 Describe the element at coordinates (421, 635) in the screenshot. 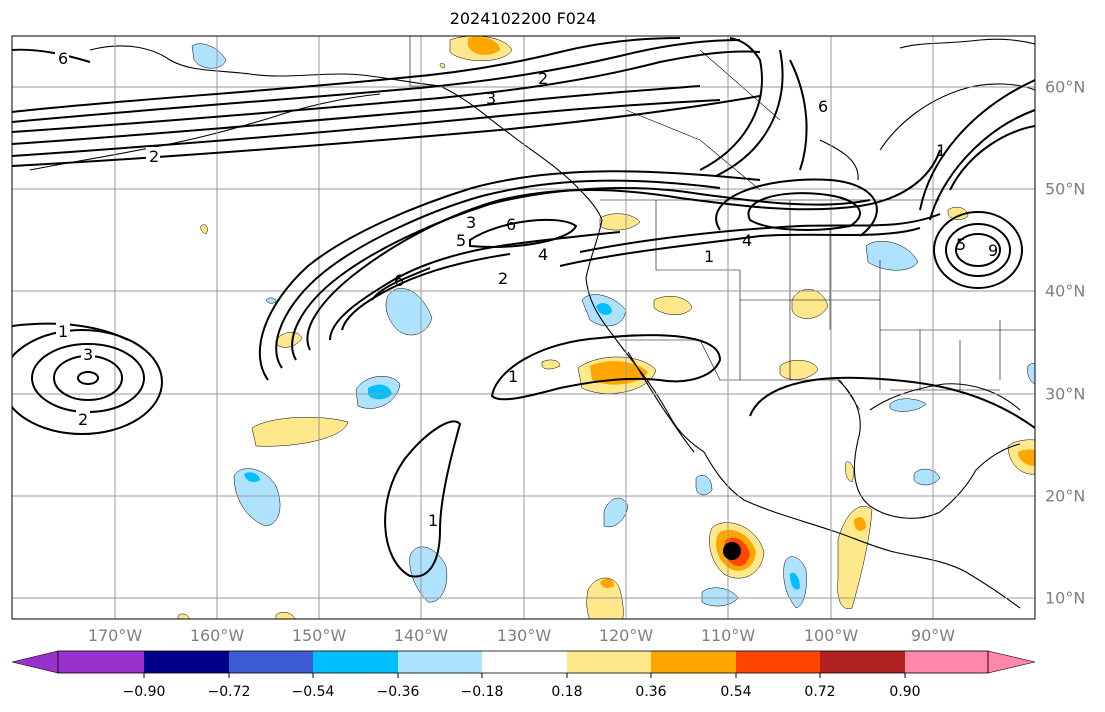

I see `longitude-label: 140°W` at that location.